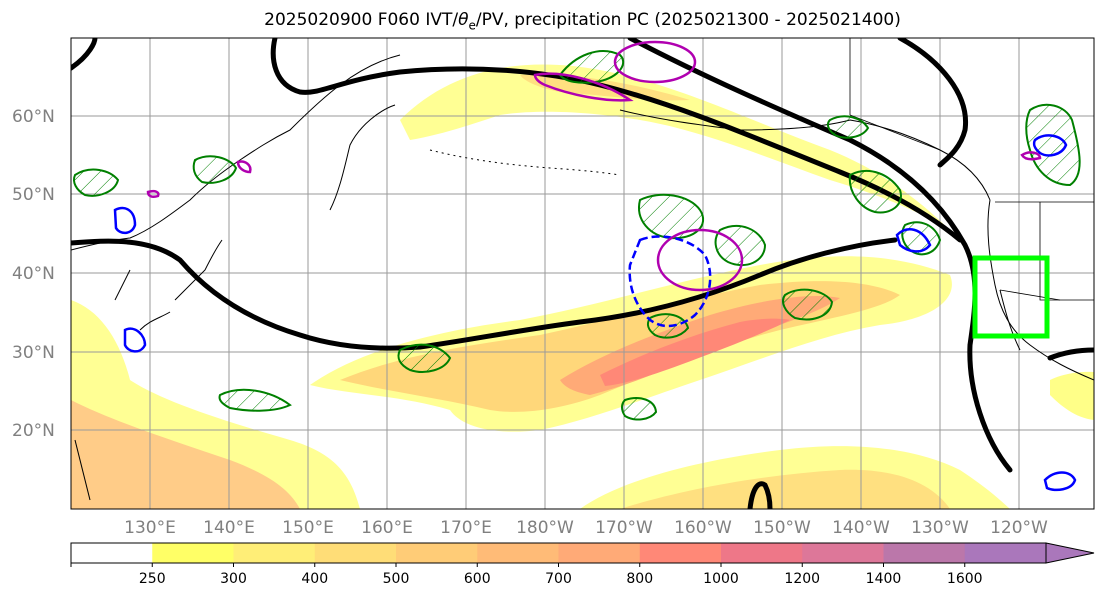 This screenshot has width=1105, height=603. I want to click on lon-label: 170°W, so click(624, 528).